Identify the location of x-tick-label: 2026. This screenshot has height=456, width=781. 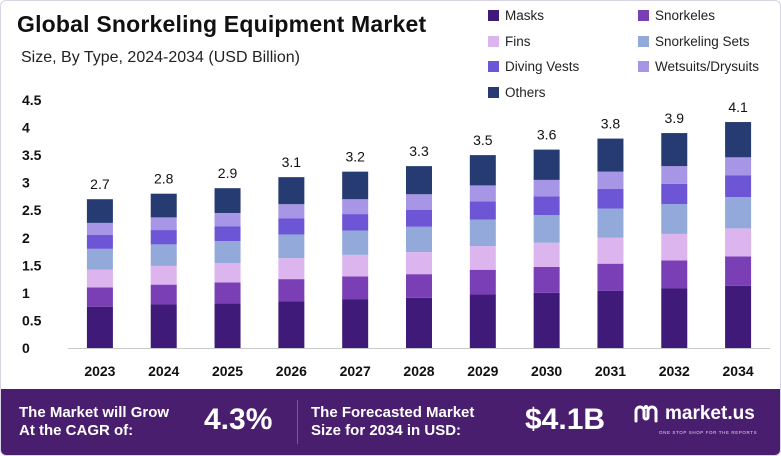
(291, 371).